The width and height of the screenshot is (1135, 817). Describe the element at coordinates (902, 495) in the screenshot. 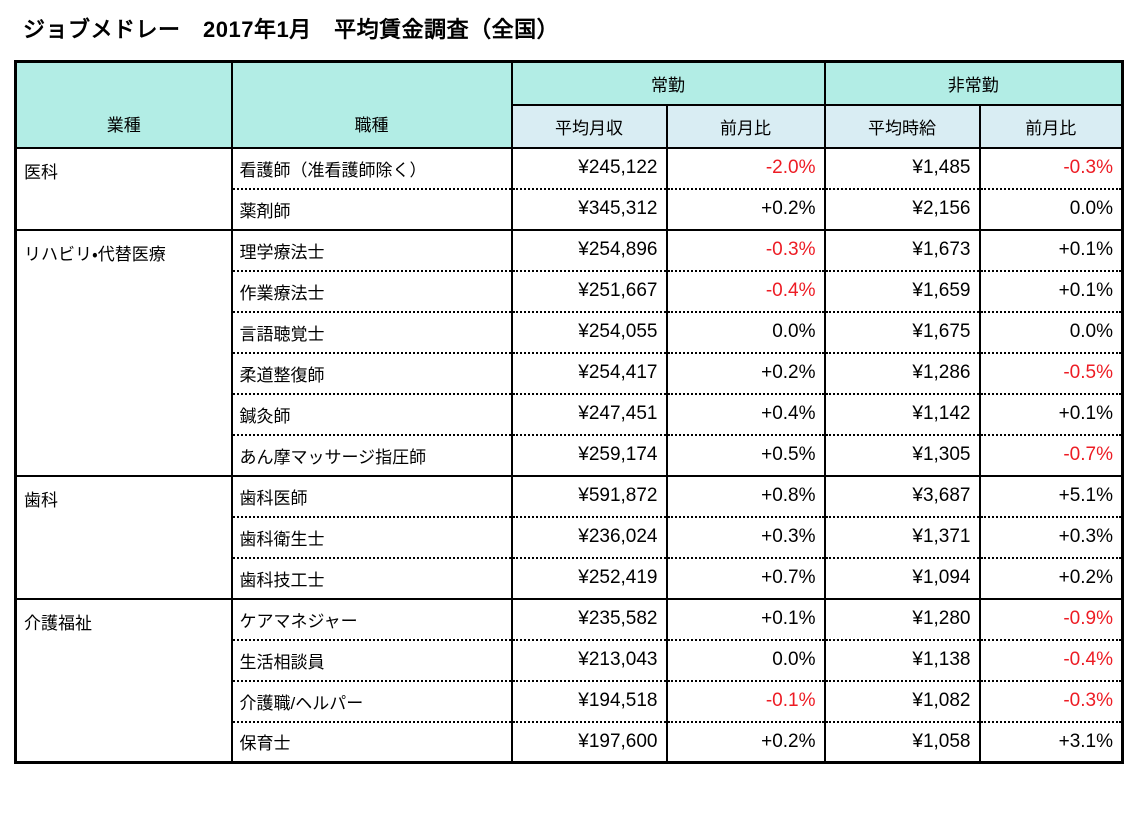

I see `hourly-wage-cell: ¥3,687` at that location.